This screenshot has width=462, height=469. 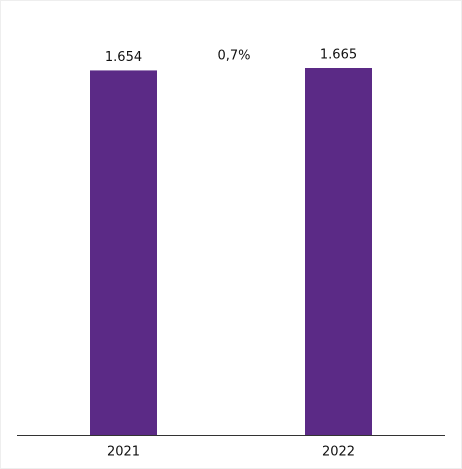 What do you see at coordinates (338, 452) in the screenshot?
I see `x-tick-label: 2022` at bounding box center [338, 452].